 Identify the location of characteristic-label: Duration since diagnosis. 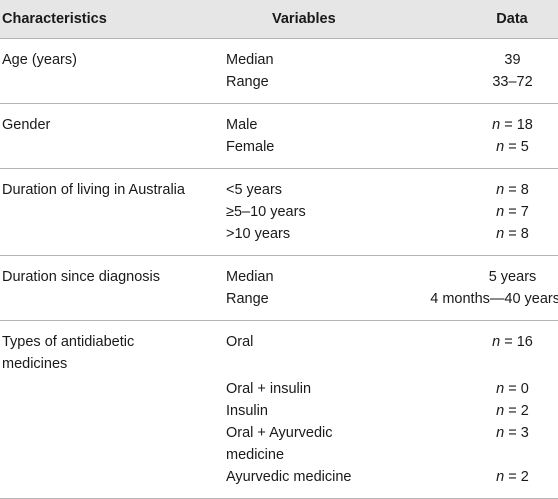
(81, 277).